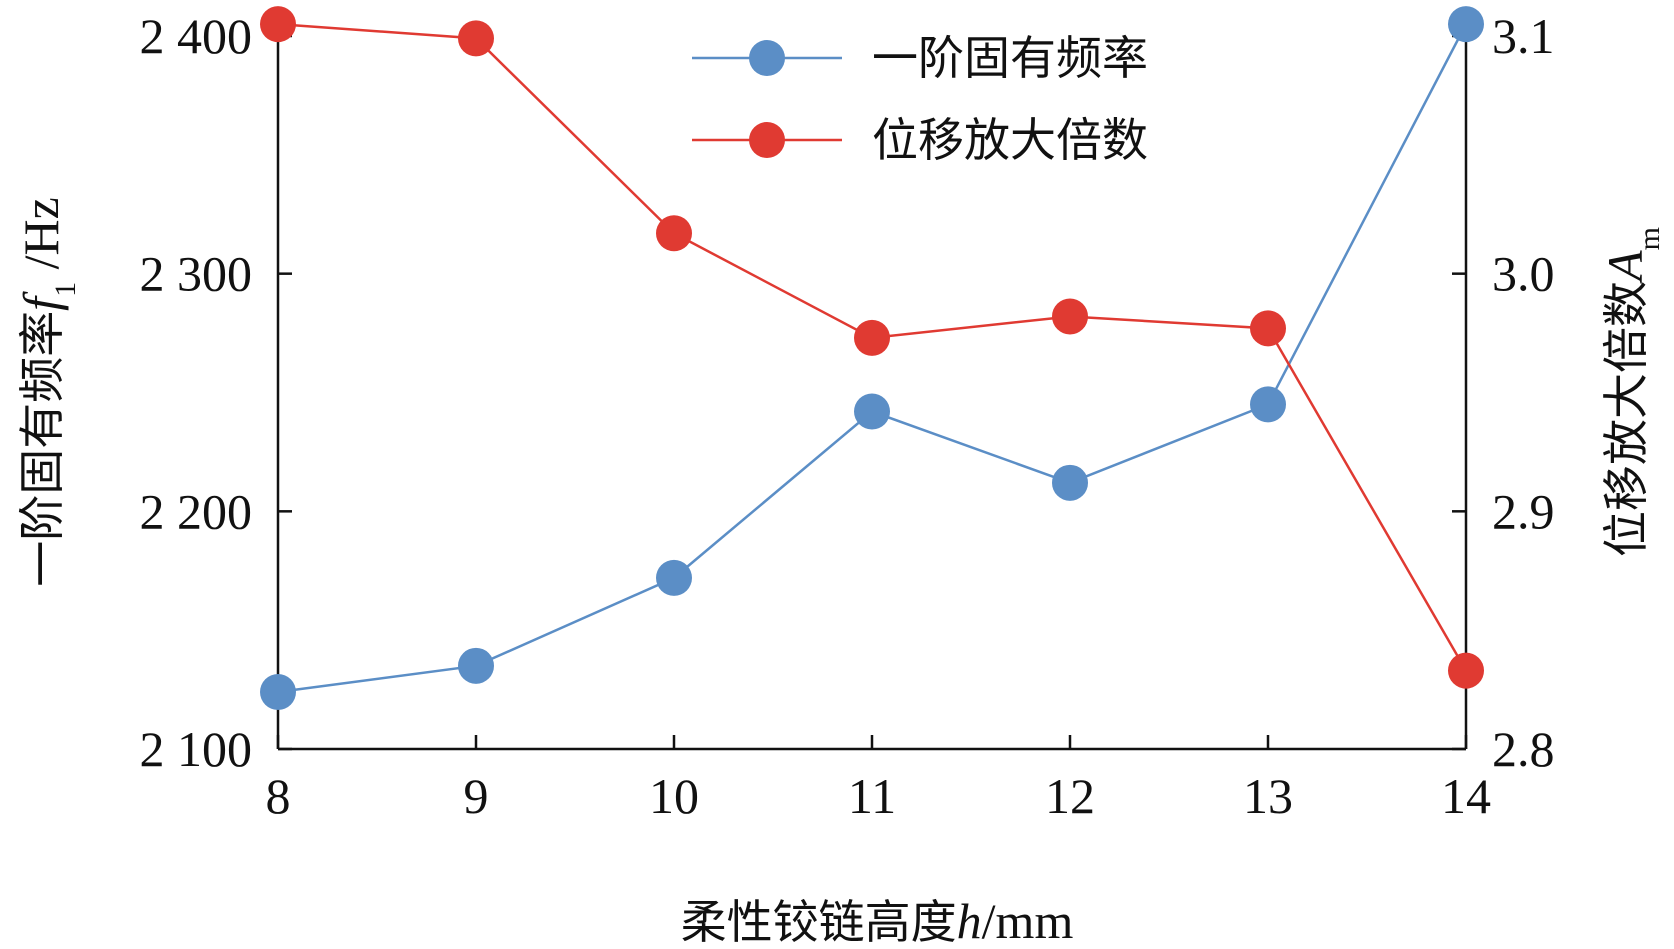 The width and height of the screenshot is (1674, 949). What do you see at coordinates (1010, 58) in the screenshot?
I see `legend-label: 一阶固有频率` at bounding box center [1010, 58].